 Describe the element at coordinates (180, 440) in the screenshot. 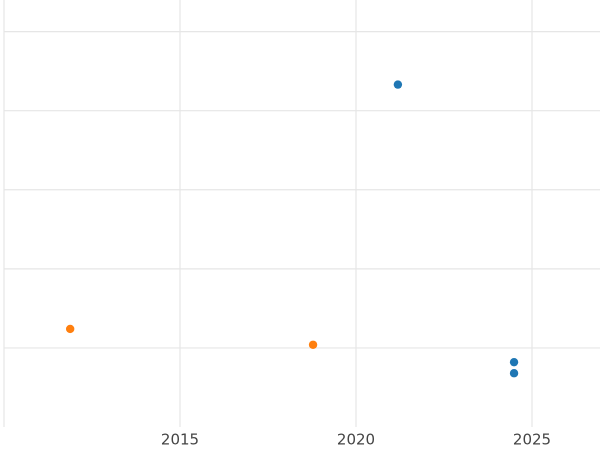

I see `x-tick-label: 2015` at that location.